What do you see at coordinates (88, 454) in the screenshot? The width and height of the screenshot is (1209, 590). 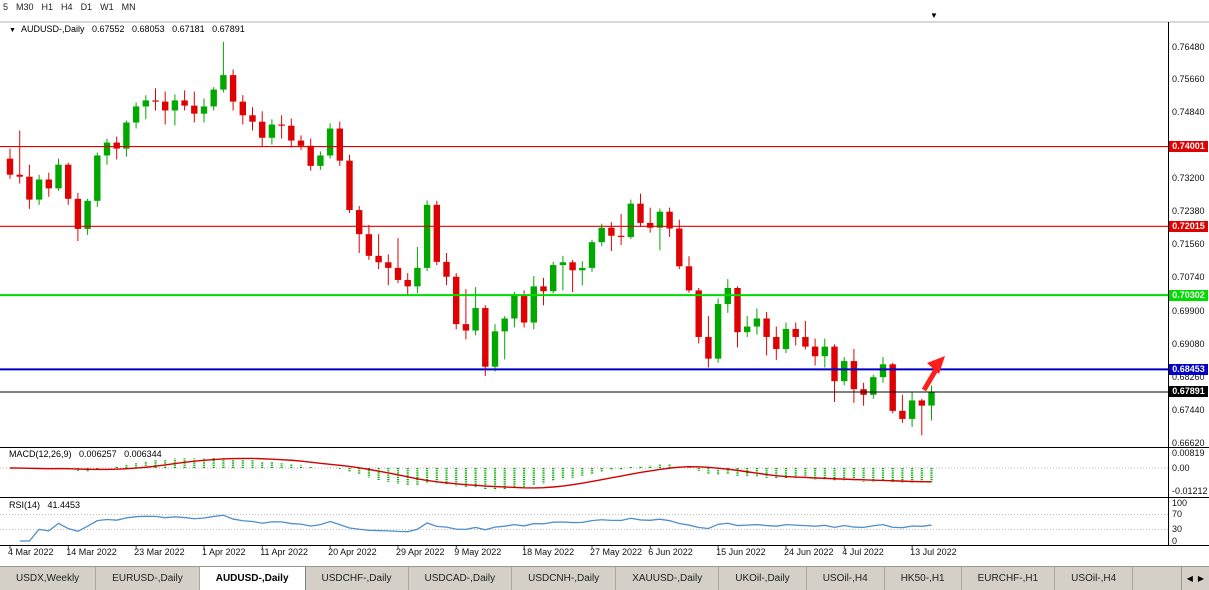 I see `macd-indicator-label: MACD(12,26,9) 0.006257 0.006344` at bounding box center [88, 454].